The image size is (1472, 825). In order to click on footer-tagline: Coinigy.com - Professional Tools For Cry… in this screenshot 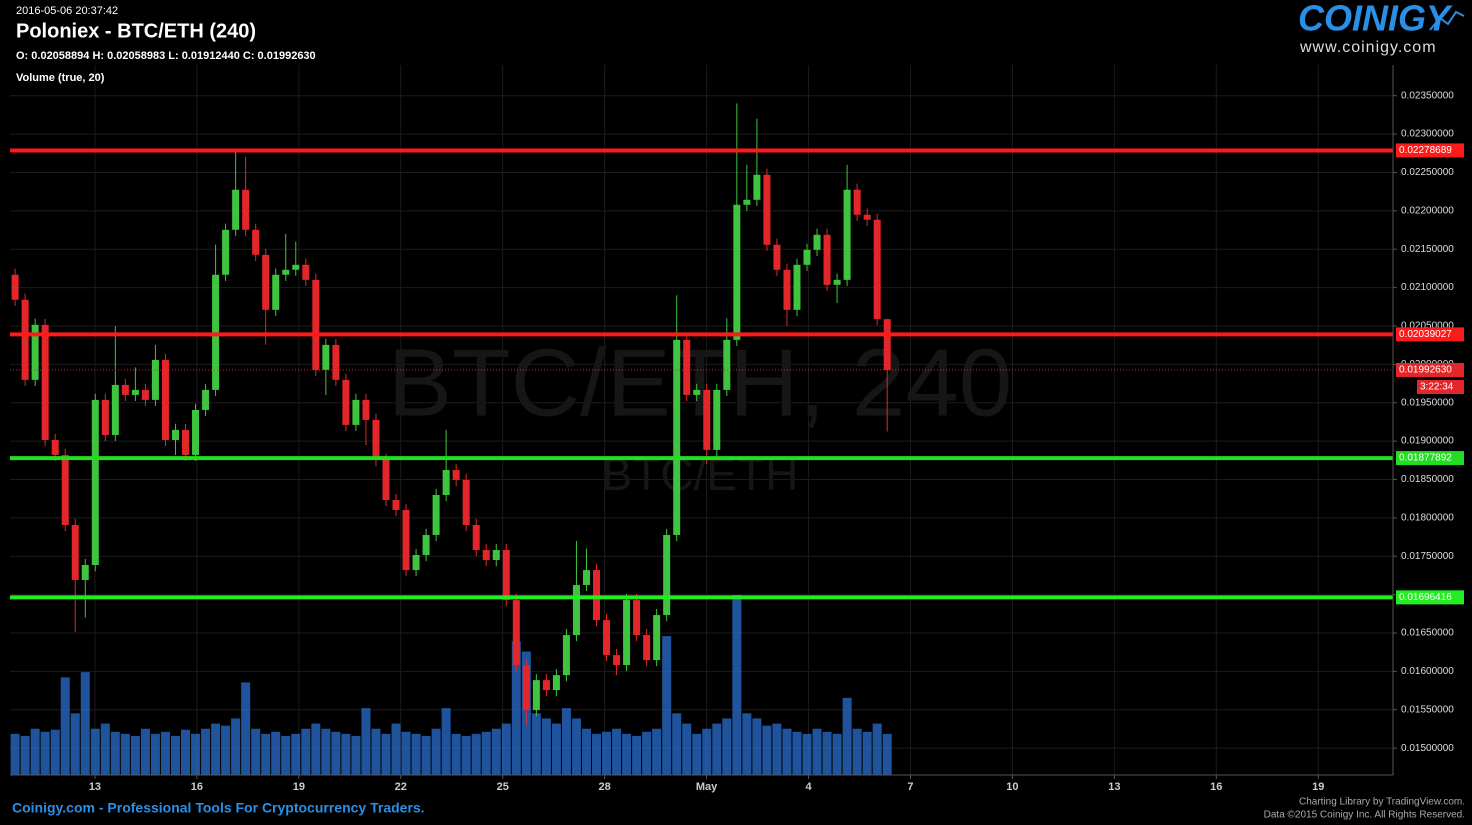, I will do `click(218, 808)`.